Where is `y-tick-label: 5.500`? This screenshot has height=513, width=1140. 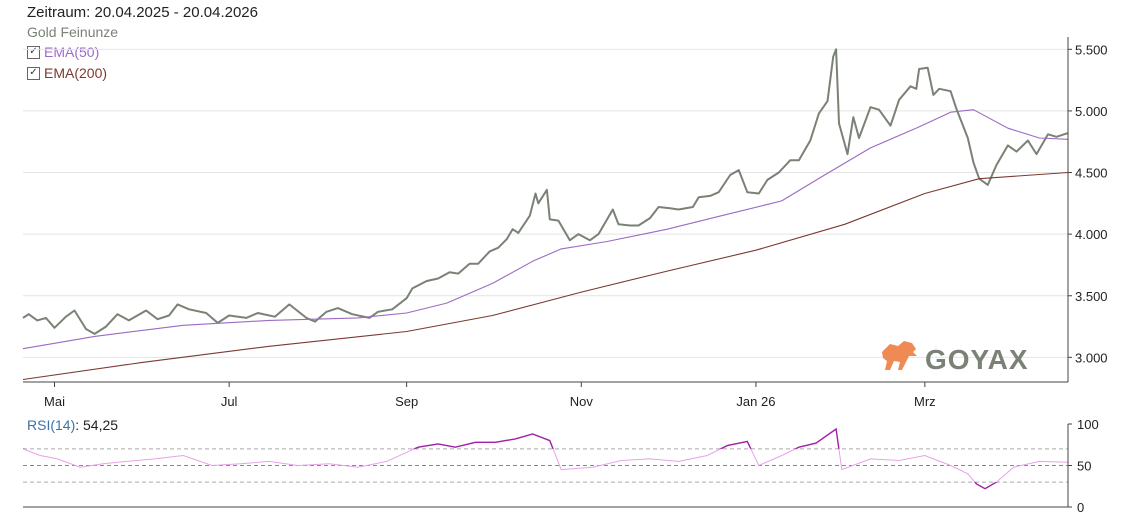 y-tick-label: 5.500 is located at coordinates (1091, 49).